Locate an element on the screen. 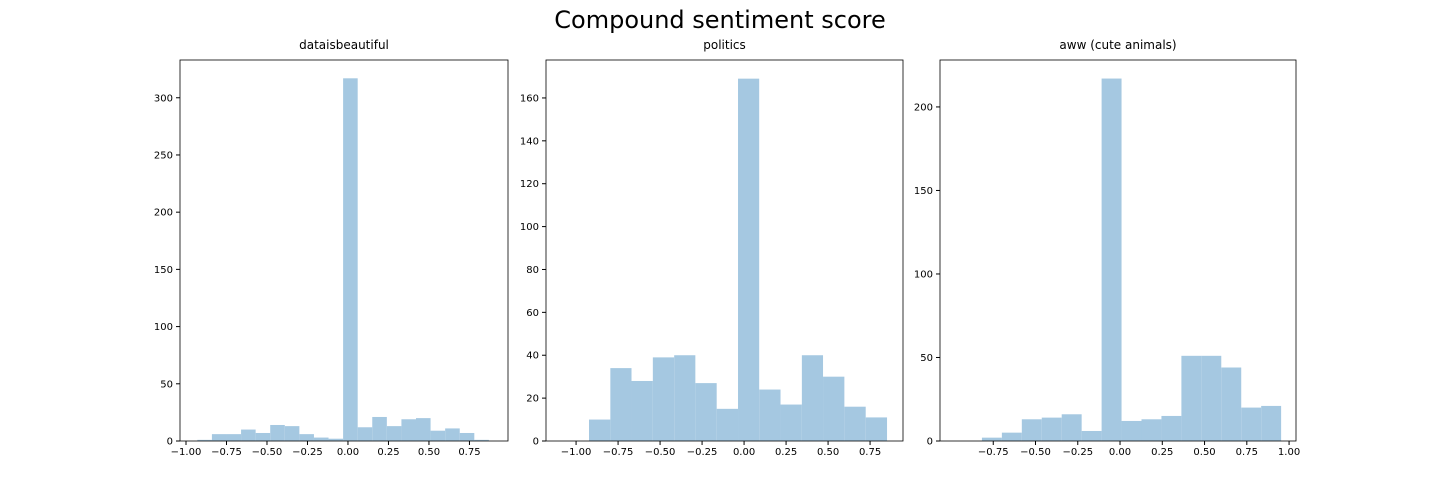  y-tick-label: 20 is located at coordinates (532, 399).